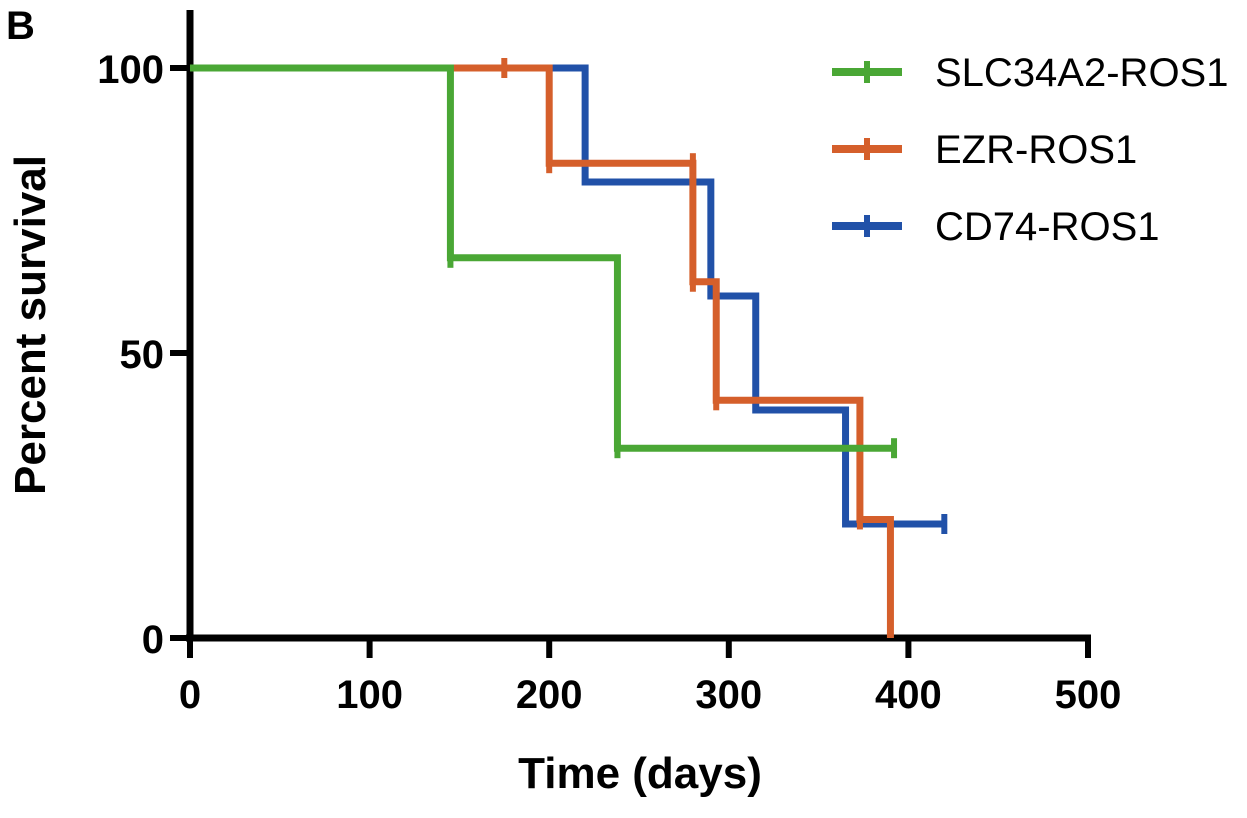  Describe the element at coordinates (549, 695) in the screenshot. I see `x-tick-label: 200` at that location.